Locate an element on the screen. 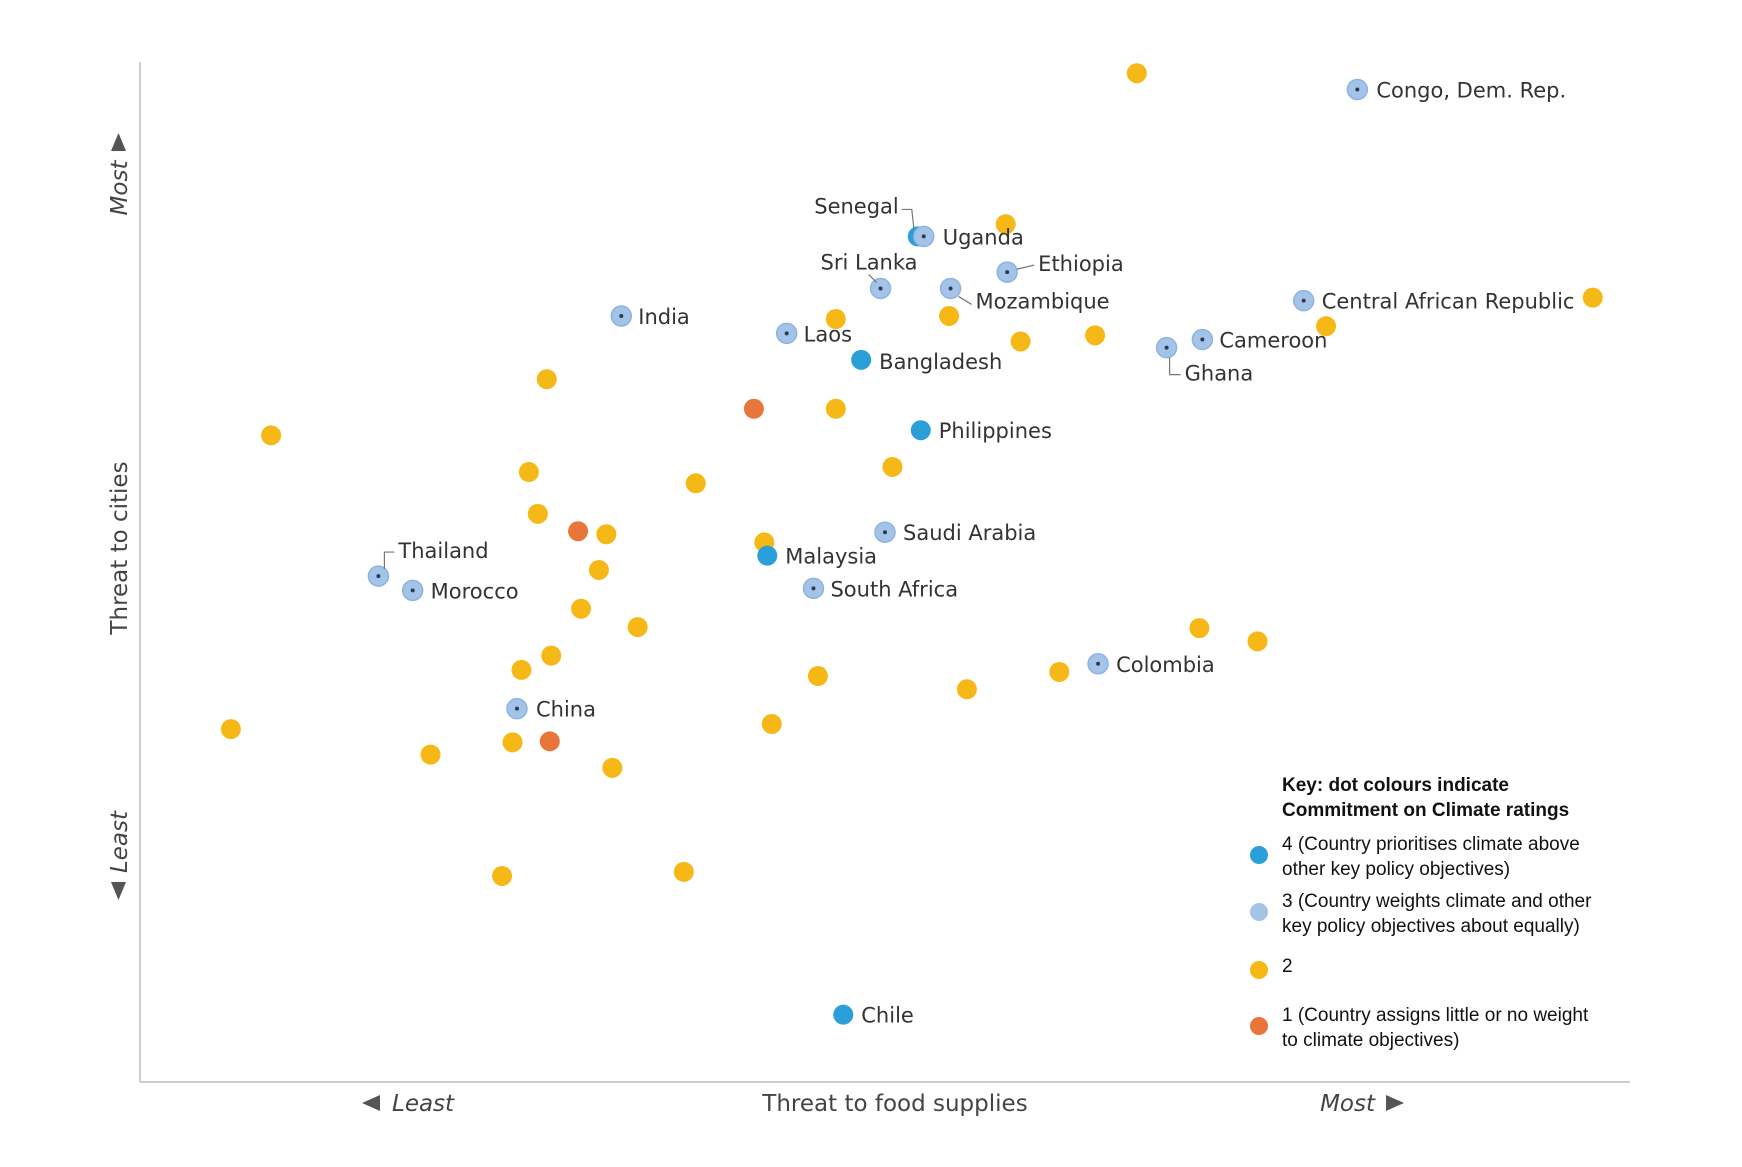 This screenshot has height=1167, width=1742. legend-entry-3-line-2: key policy objectives about equally) is located at coordinates (1431, 926).